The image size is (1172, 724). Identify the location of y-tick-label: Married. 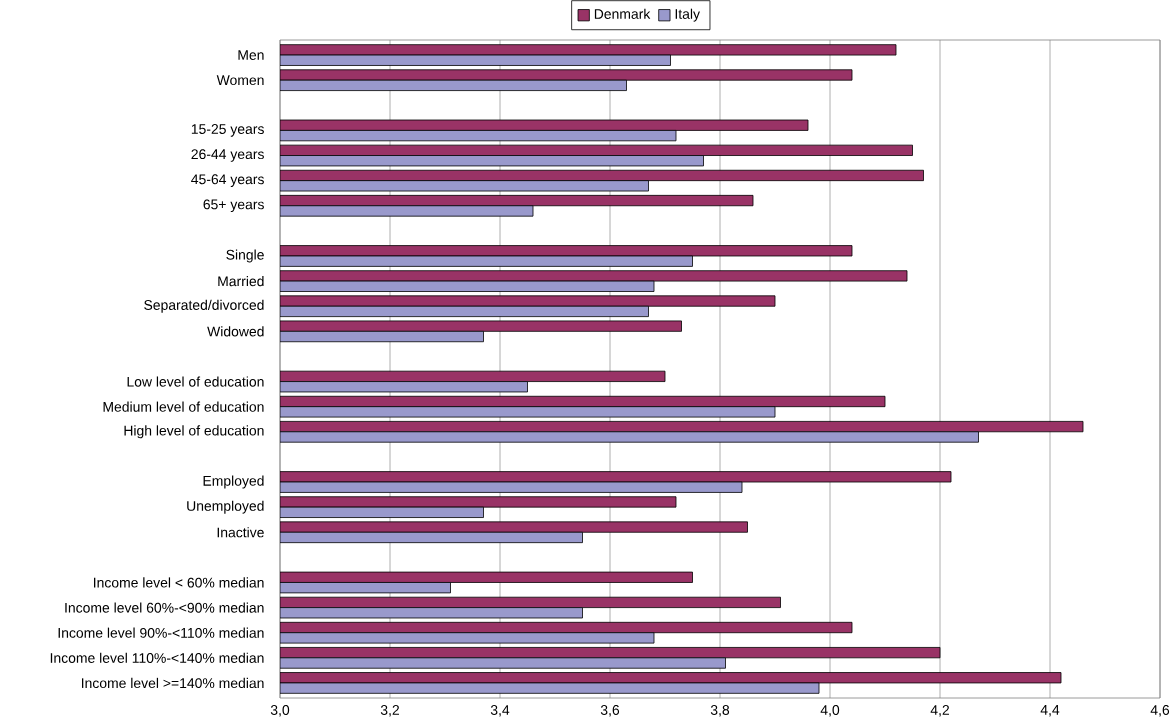
(241, 281).